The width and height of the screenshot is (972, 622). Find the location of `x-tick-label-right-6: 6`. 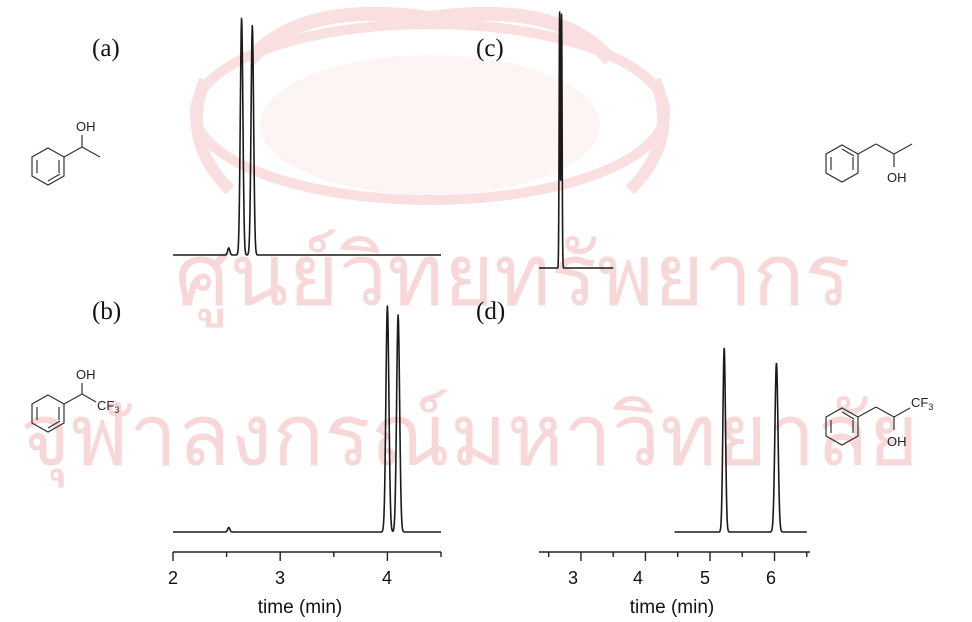

x-tick-label-right-6: 6 is located at coordinates (771, 578).